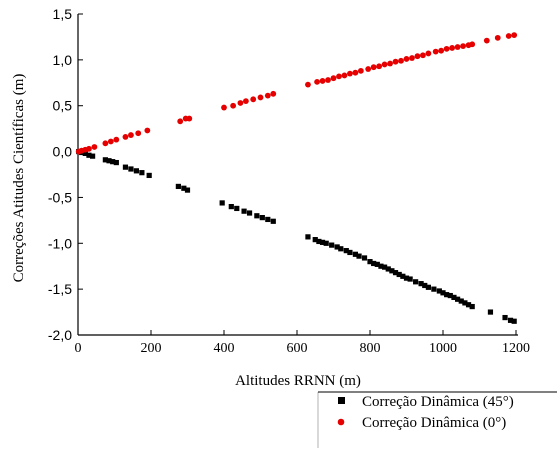 Image resolution: width=557 pixels, height=450 pixels. I want to click on legend-marker-circle, so click(341, 422).